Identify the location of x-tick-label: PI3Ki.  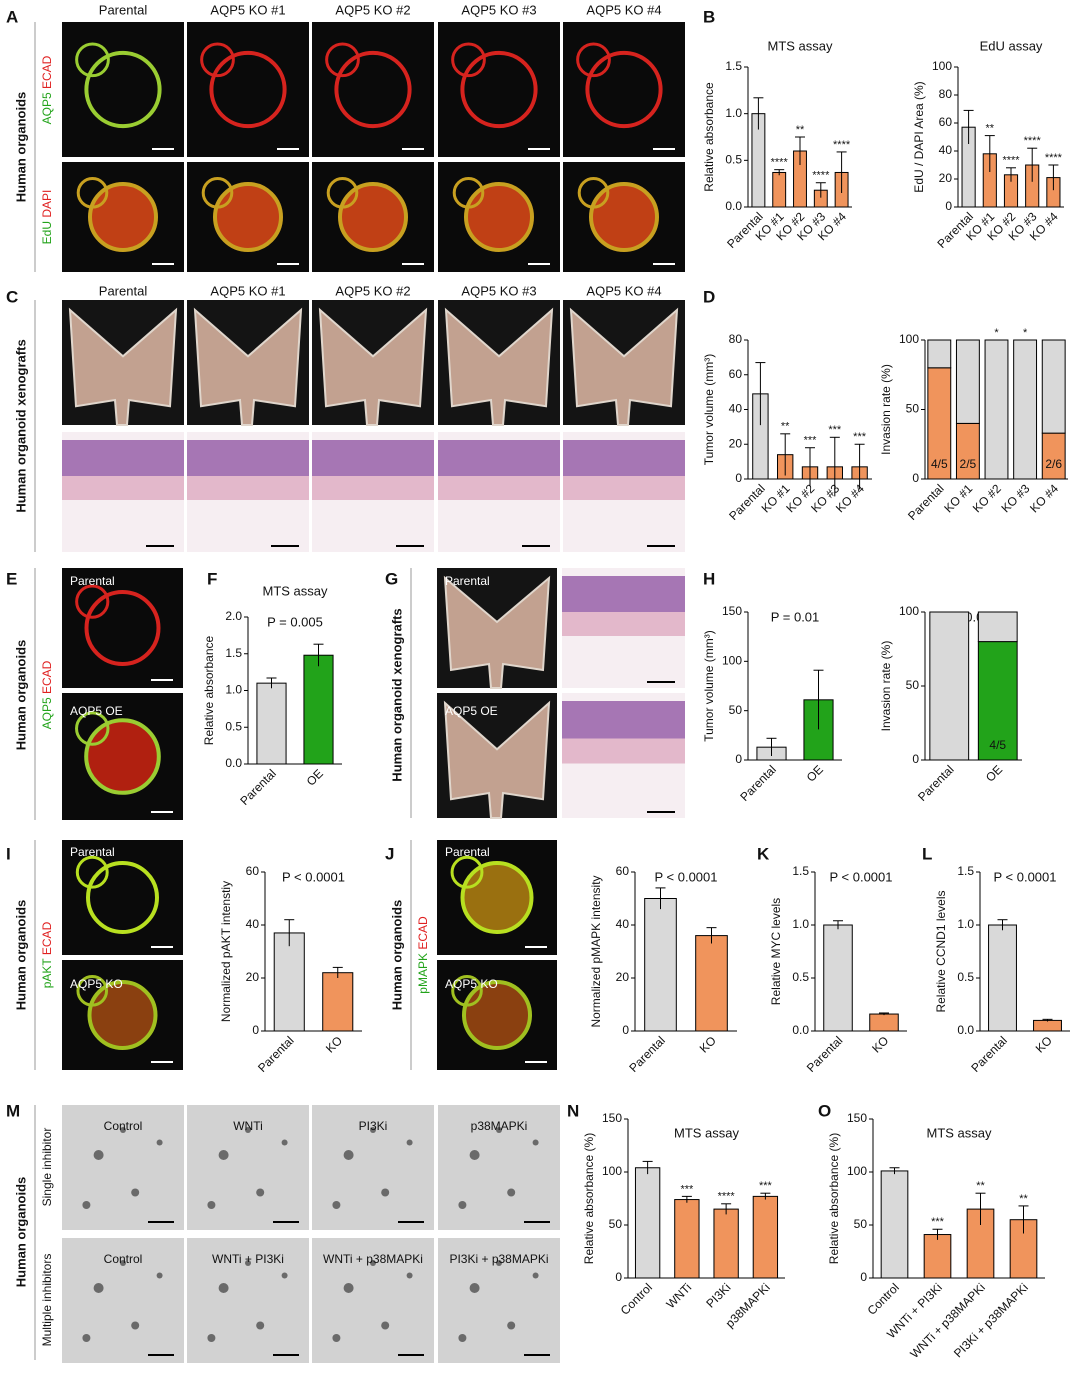
(718, 1295).